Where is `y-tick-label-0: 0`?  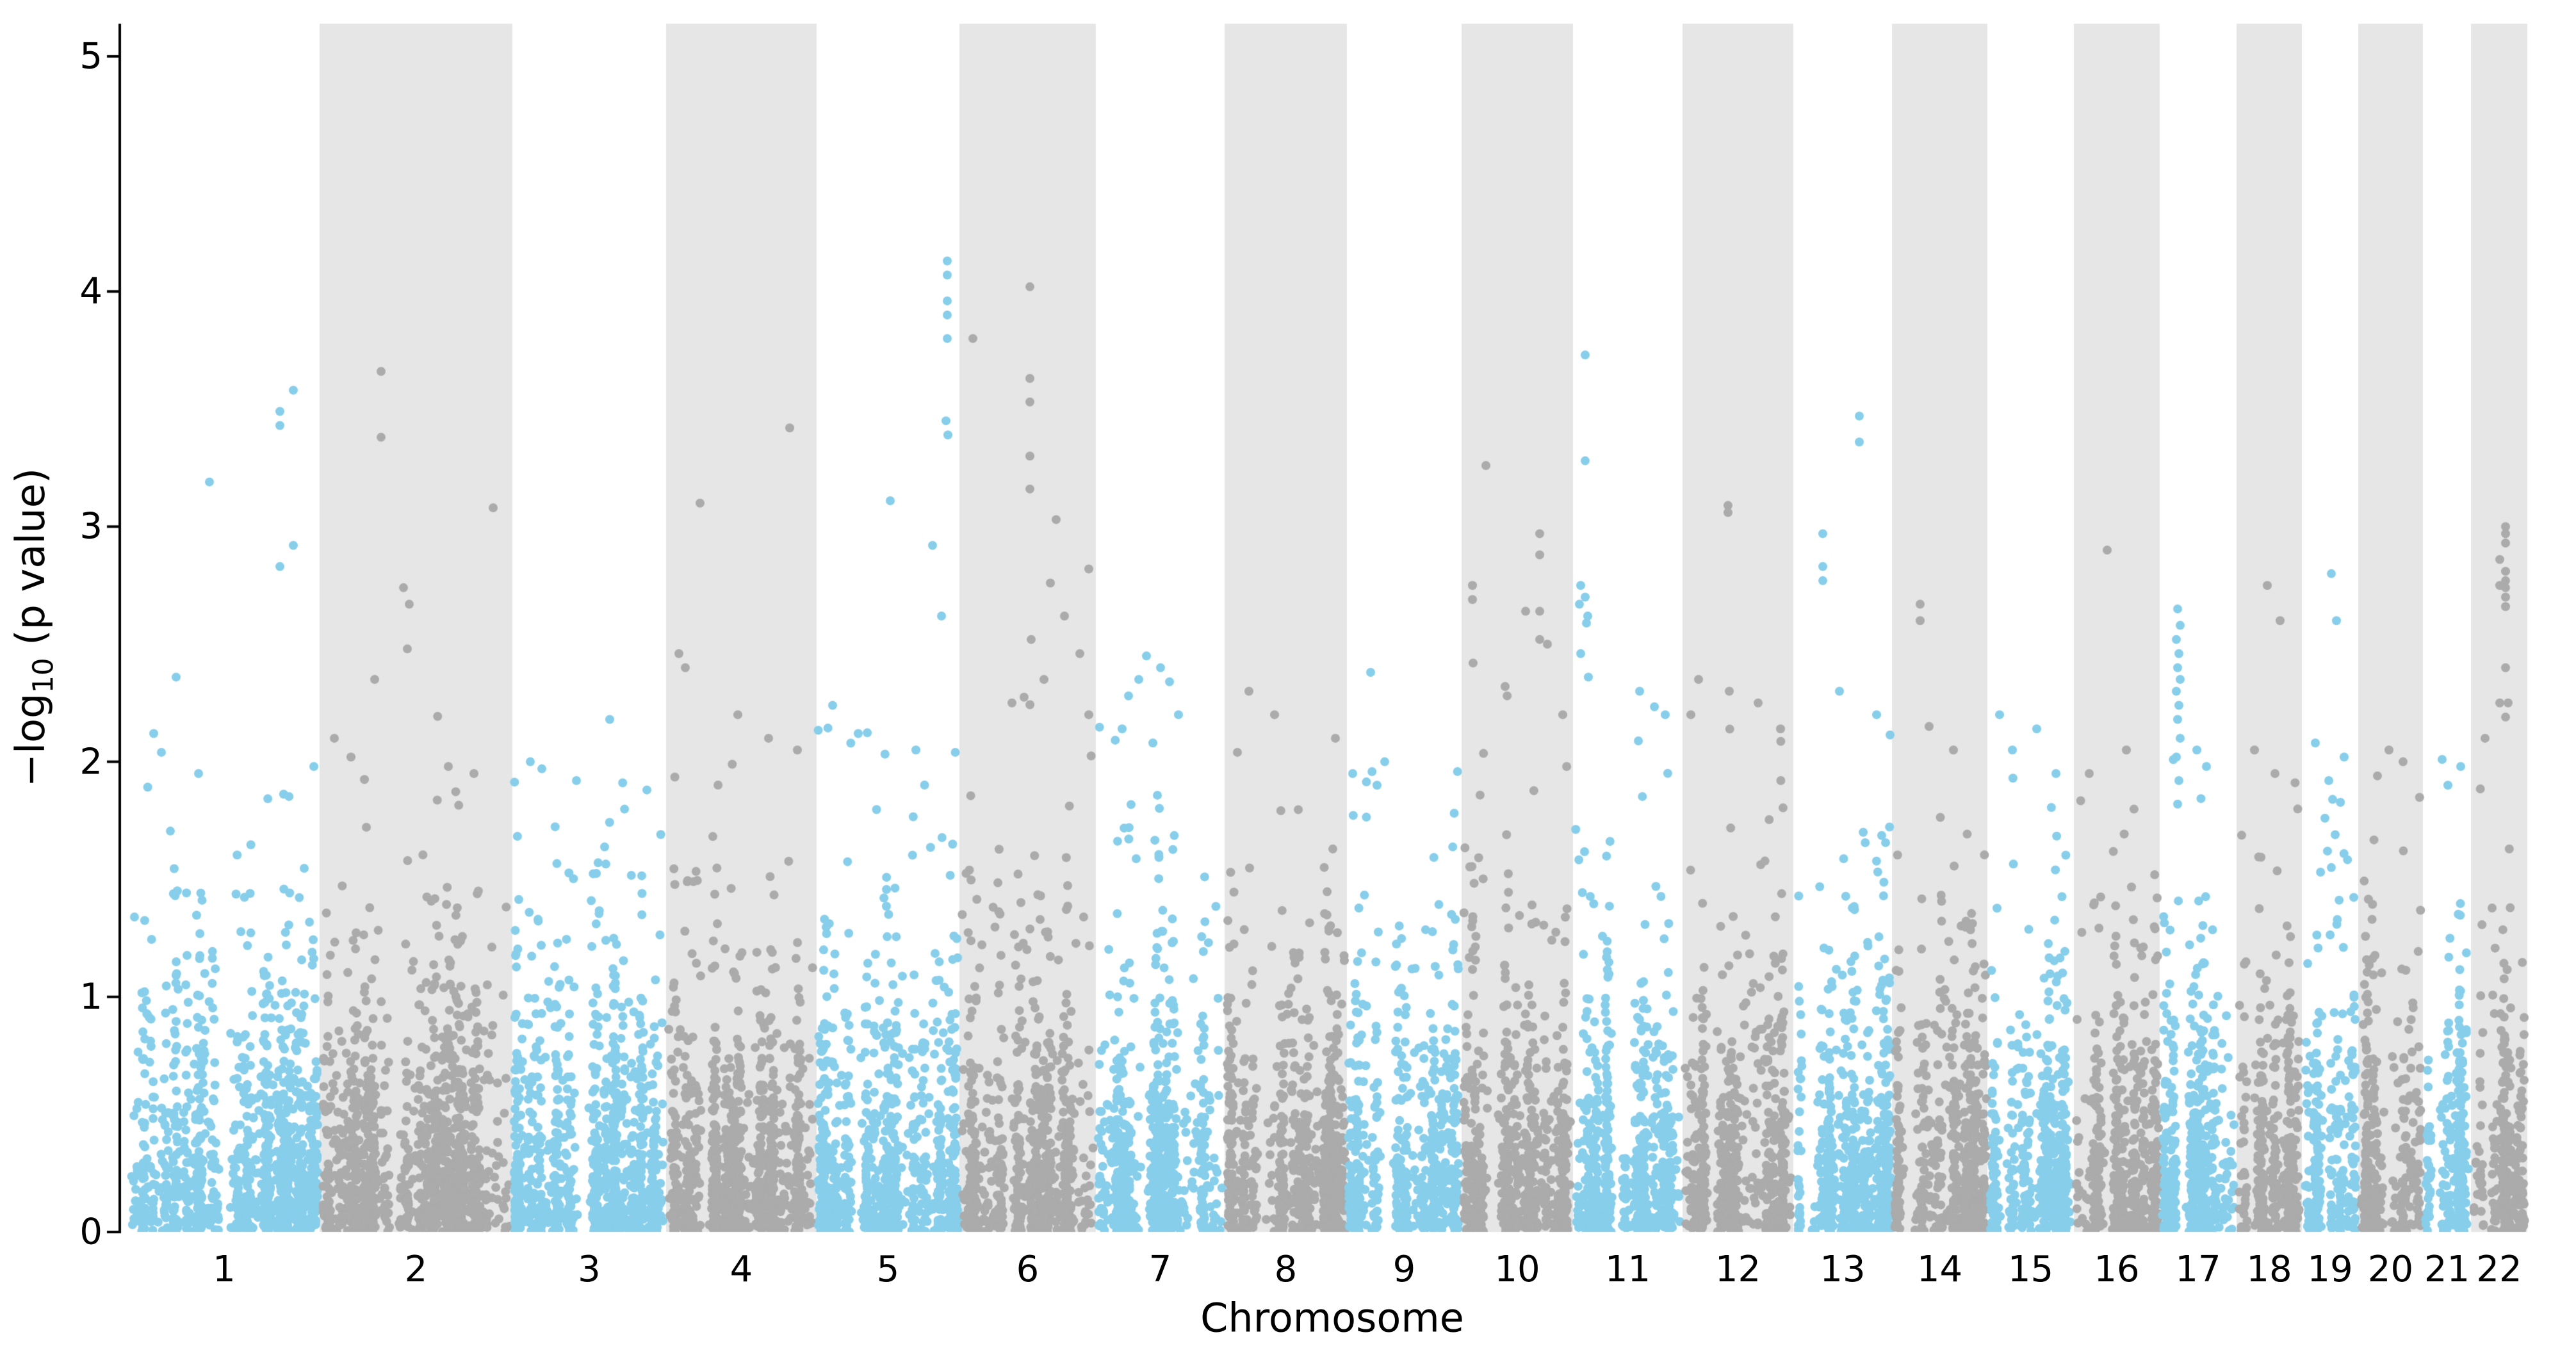
y-tick-label-0: 0 is located at coordinates (90, 1232).